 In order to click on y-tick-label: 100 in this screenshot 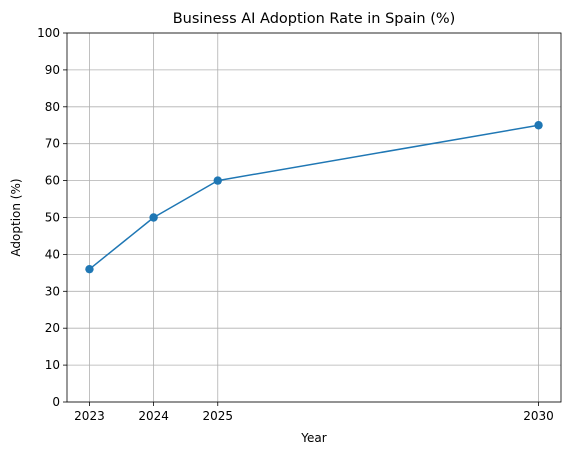, I will do `click(48, 33)`.